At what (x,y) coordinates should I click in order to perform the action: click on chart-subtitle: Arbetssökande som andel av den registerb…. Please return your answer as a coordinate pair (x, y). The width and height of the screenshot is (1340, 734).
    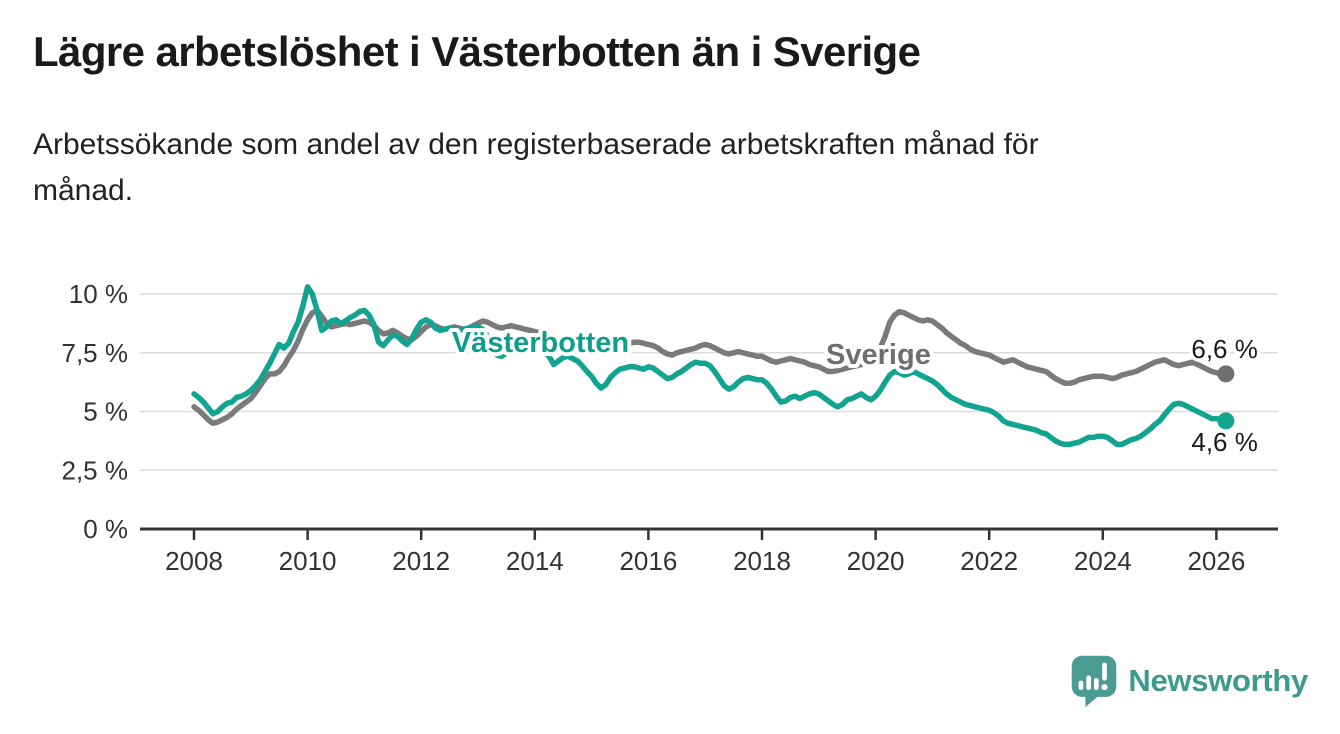
    Looking at the image, I should click on (536, 167).